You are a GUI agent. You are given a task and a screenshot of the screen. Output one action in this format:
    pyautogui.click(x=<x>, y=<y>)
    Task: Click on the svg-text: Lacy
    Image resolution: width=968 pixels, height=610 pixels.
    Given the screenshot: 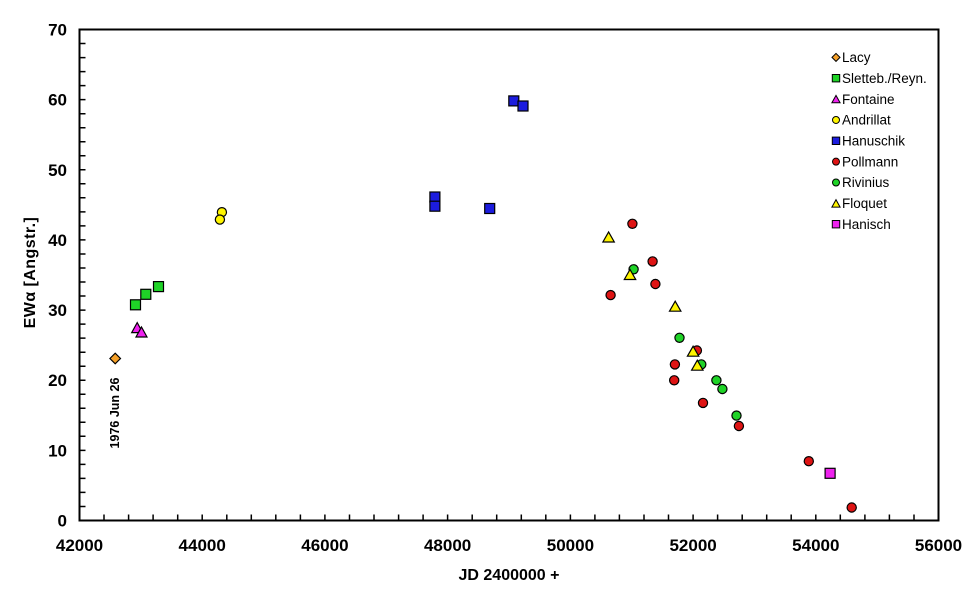 What is the action you would take?
    pyautogui.click(x=856, y=57)
    